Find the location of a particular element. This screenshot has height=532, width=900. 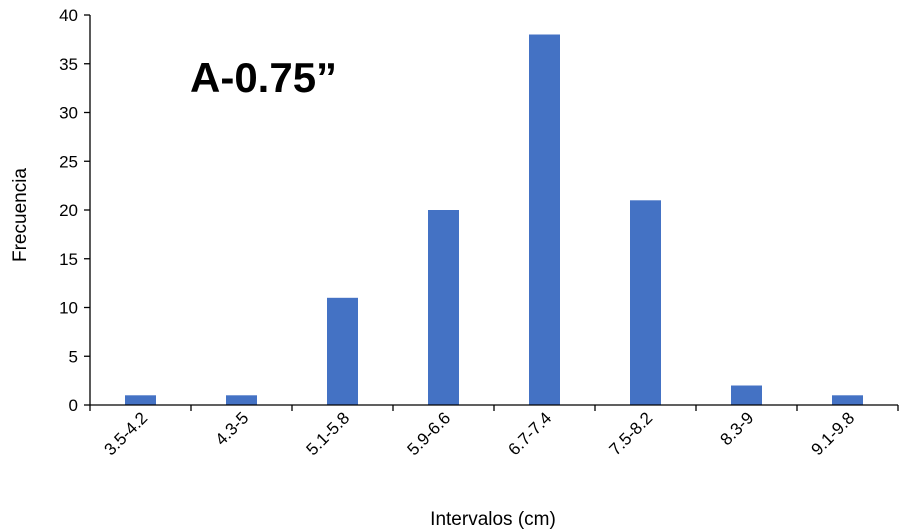

bar-9.1-9.8 is located at coordinates (847, 400).